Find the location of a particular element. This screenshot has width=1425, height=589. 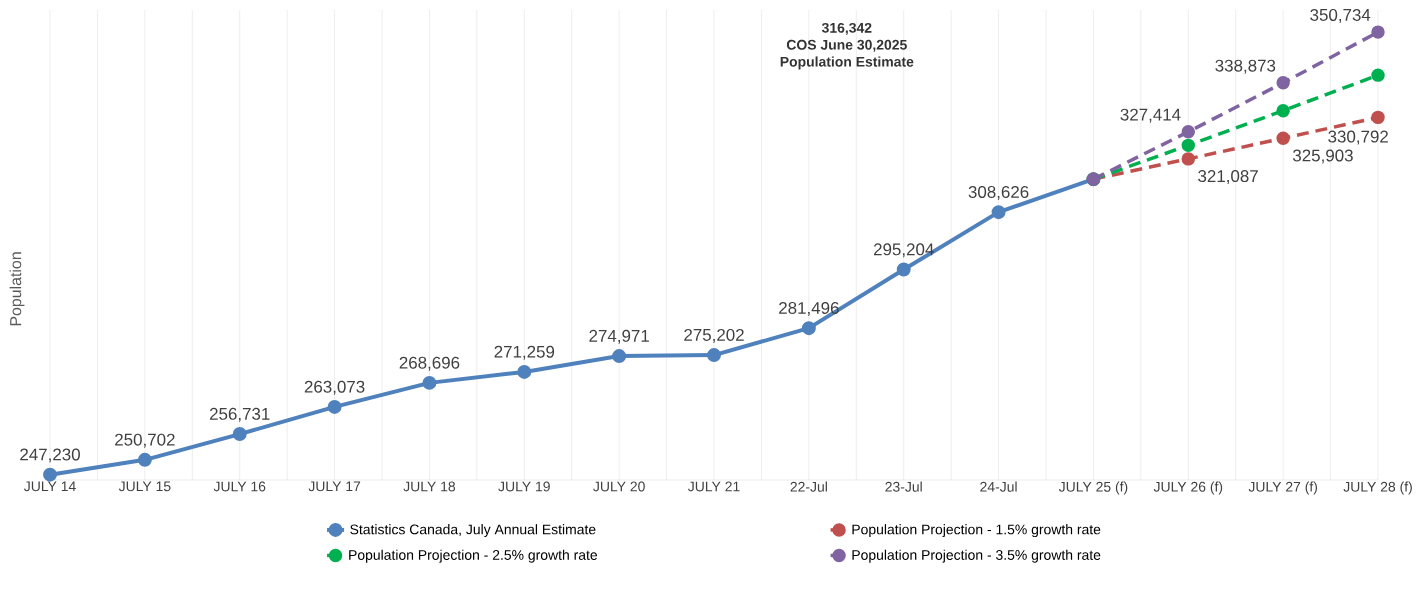

data-label: 256,731 is located at coordinates (239, 414).